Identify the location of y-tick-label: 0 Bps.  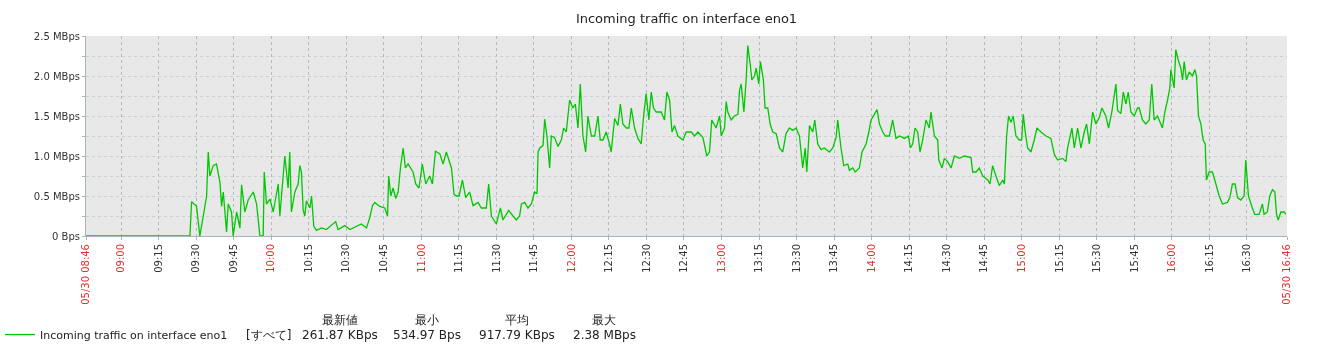
(66, 236).